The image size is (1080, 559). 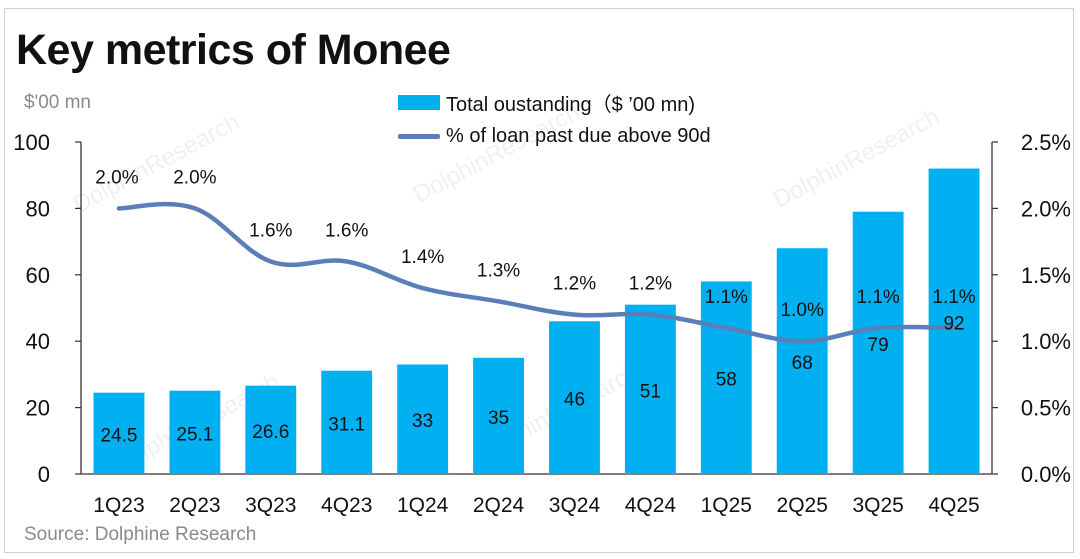 What do you see at coordinates (498, 270) in the screenshot?
I see `line-data-label: 1.3%` at bounding box center [498, 270].